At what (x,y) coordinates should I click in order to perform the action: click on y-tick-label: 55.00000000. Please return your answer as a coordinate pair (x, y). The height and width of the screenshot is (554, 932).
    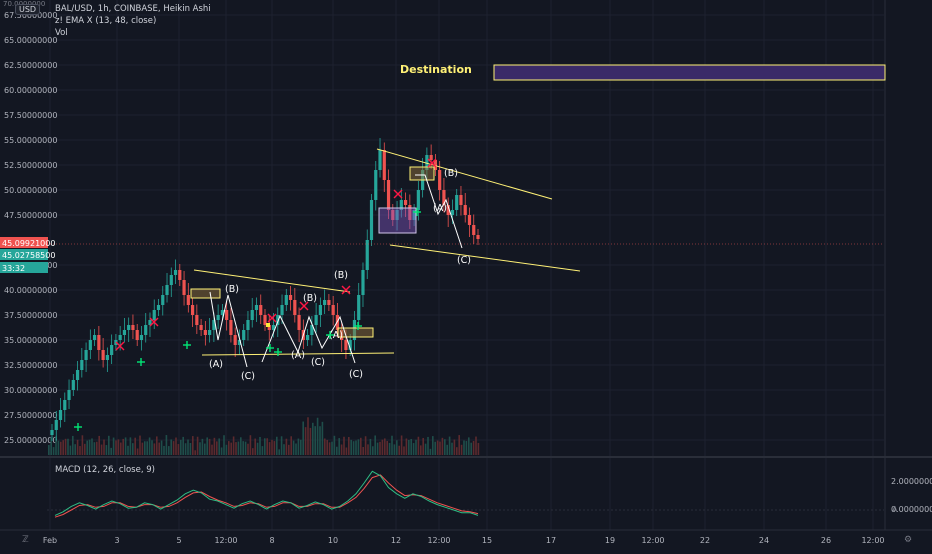
    Looking at the image, I should click on (30, 140).